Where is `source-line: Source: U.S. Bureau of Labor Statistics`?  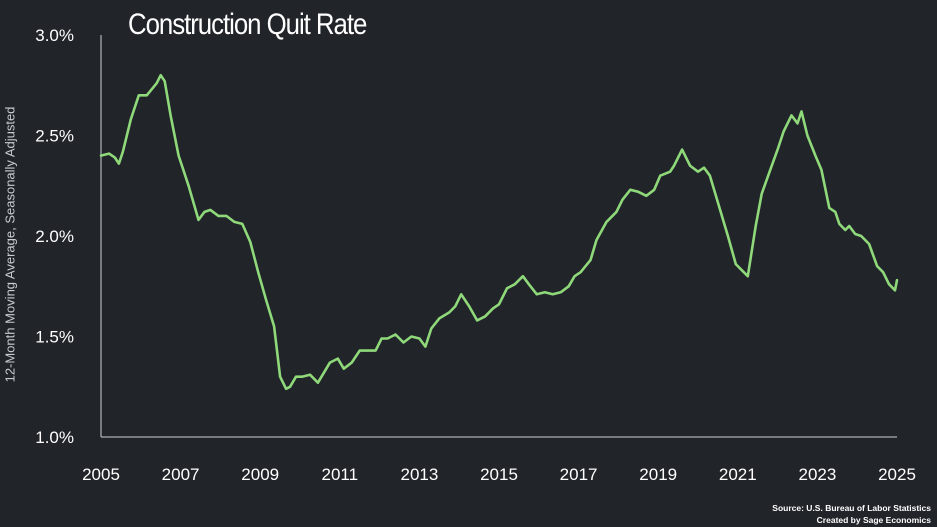
source-line: Source: U.S. Bureau of Labor Statistics is located at coordinates (851, 508).